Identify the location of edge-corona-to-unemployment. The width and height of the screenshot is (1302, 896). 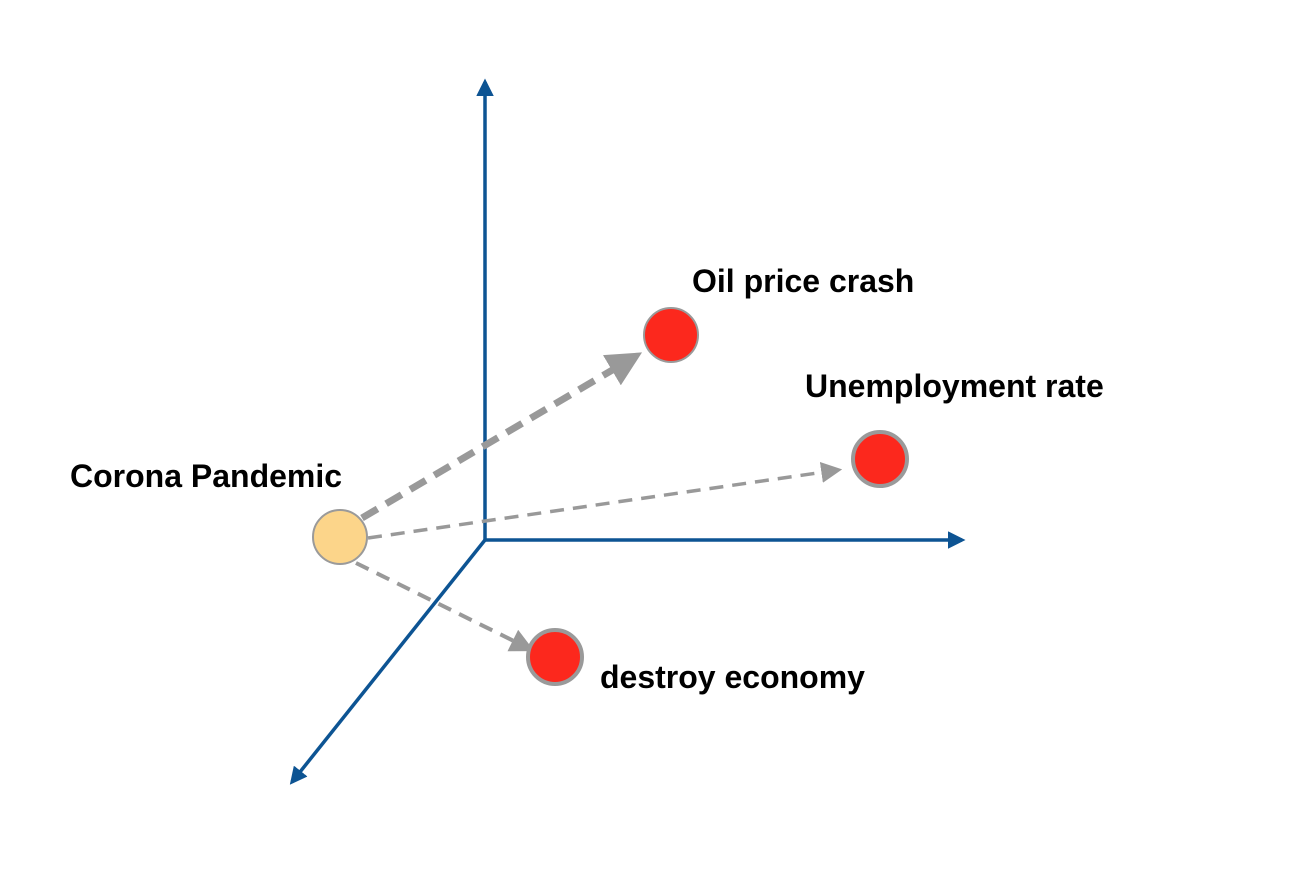
(605, 501).